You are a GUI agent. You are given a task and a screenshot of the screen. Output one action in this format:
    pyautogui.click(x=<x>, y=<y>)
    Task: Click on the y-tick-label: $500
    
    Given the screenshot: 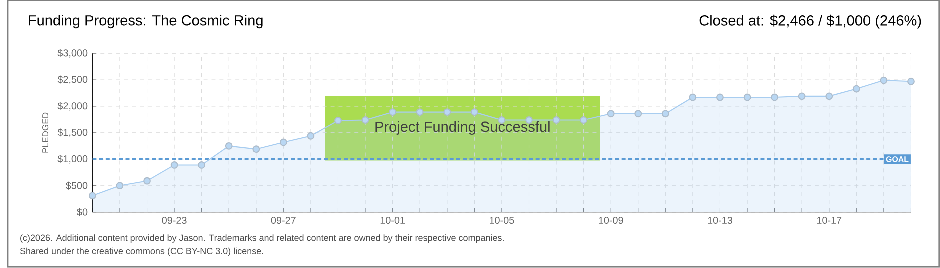 What is the action you would take?
    pyautogui.click(x=77, y=186)
    